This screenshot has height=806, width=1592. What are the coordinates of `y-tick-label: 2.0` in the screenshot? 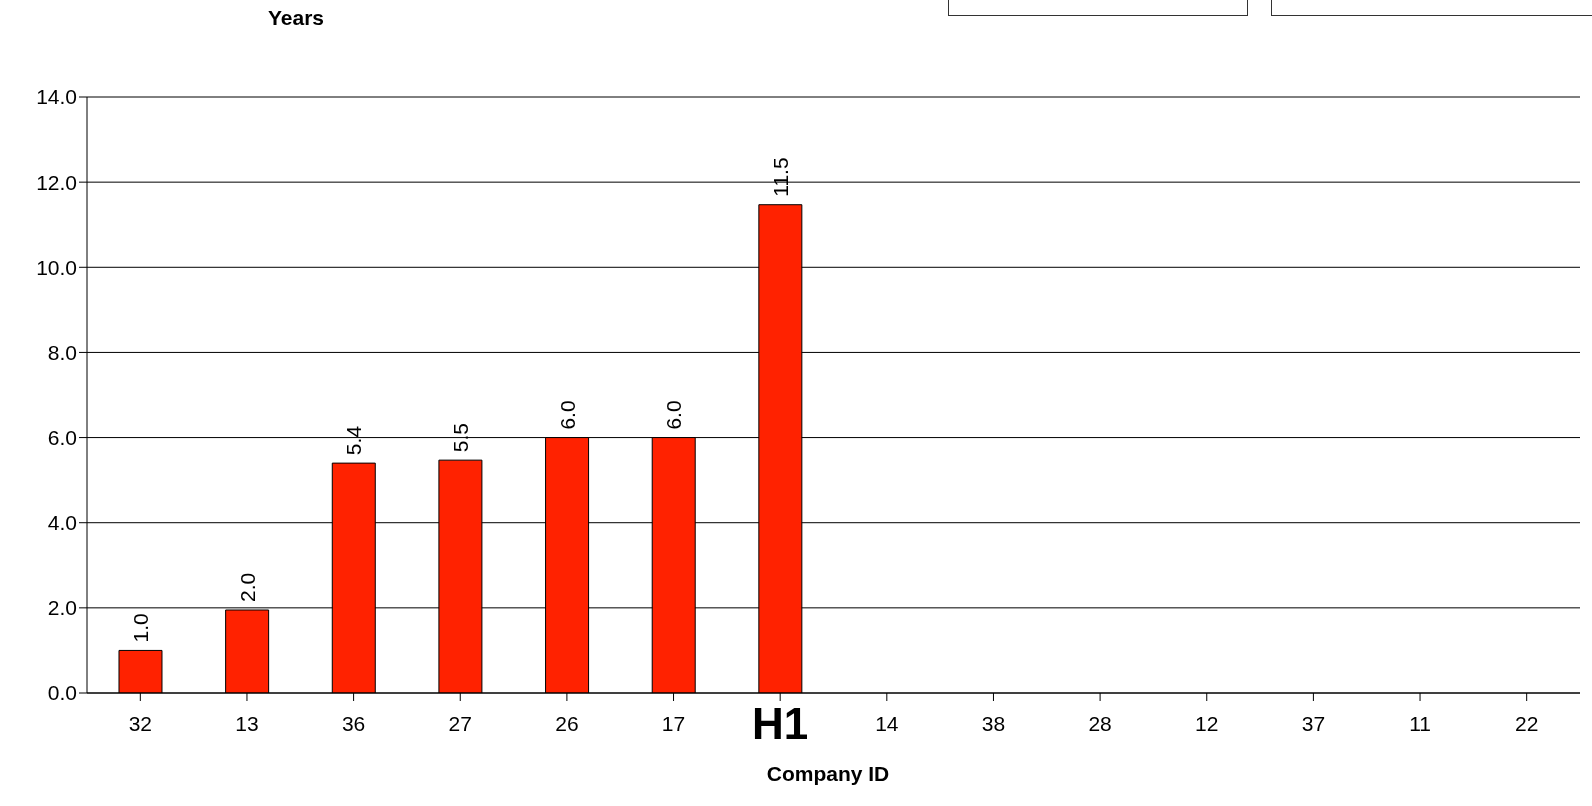 It's located at (62, 608).